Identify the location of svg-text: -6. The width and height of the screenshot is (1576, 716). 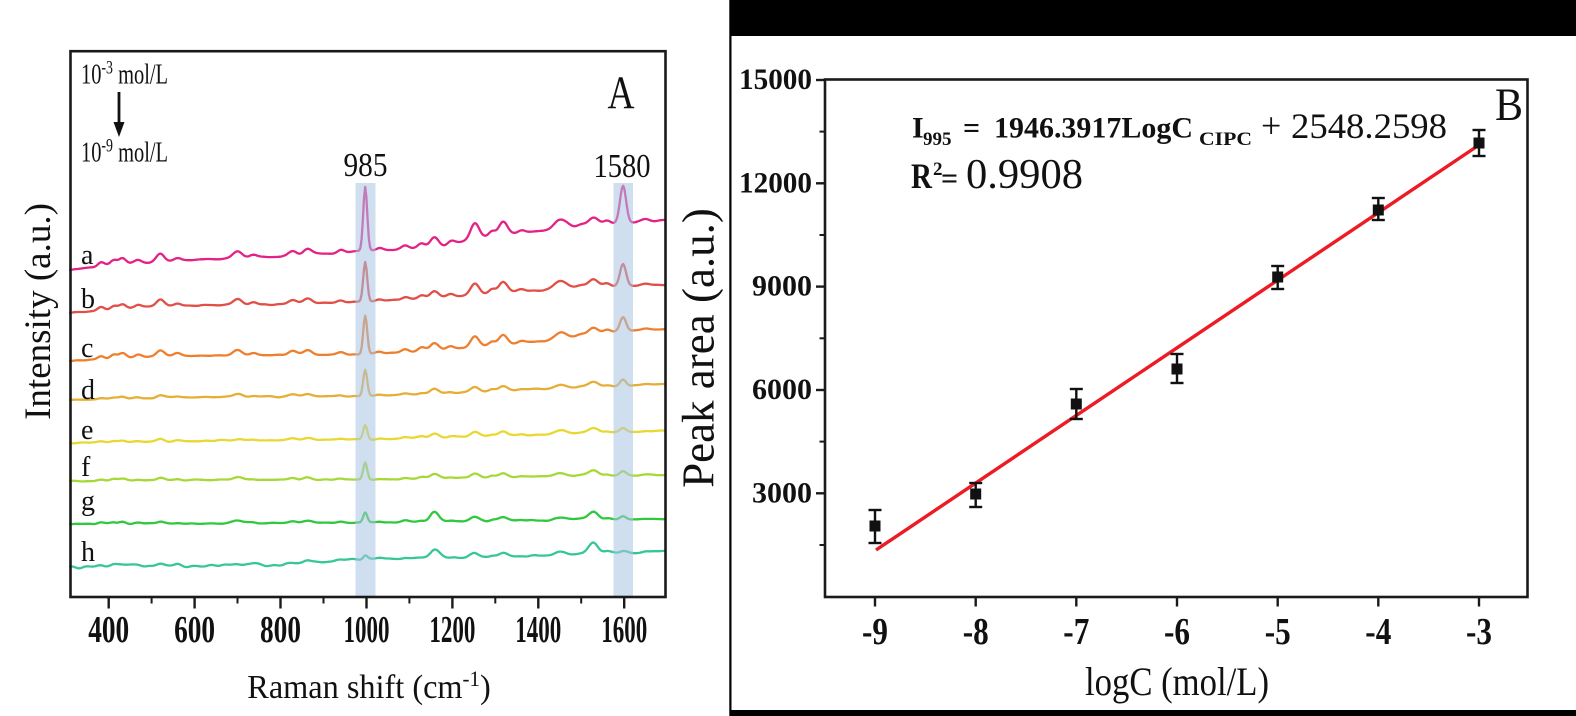
(1177, 632).